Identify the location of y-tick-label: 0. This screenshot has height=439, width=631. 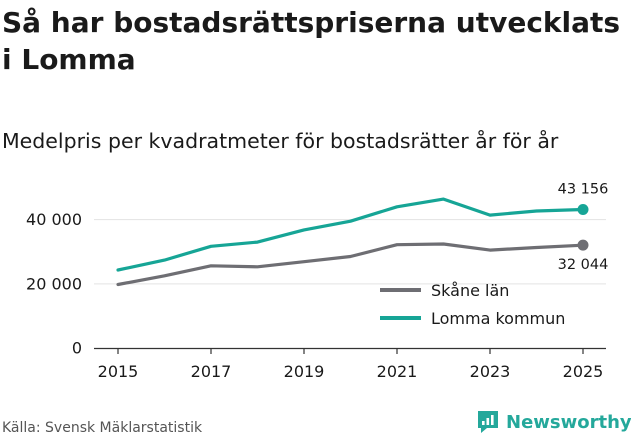
(77, 348).